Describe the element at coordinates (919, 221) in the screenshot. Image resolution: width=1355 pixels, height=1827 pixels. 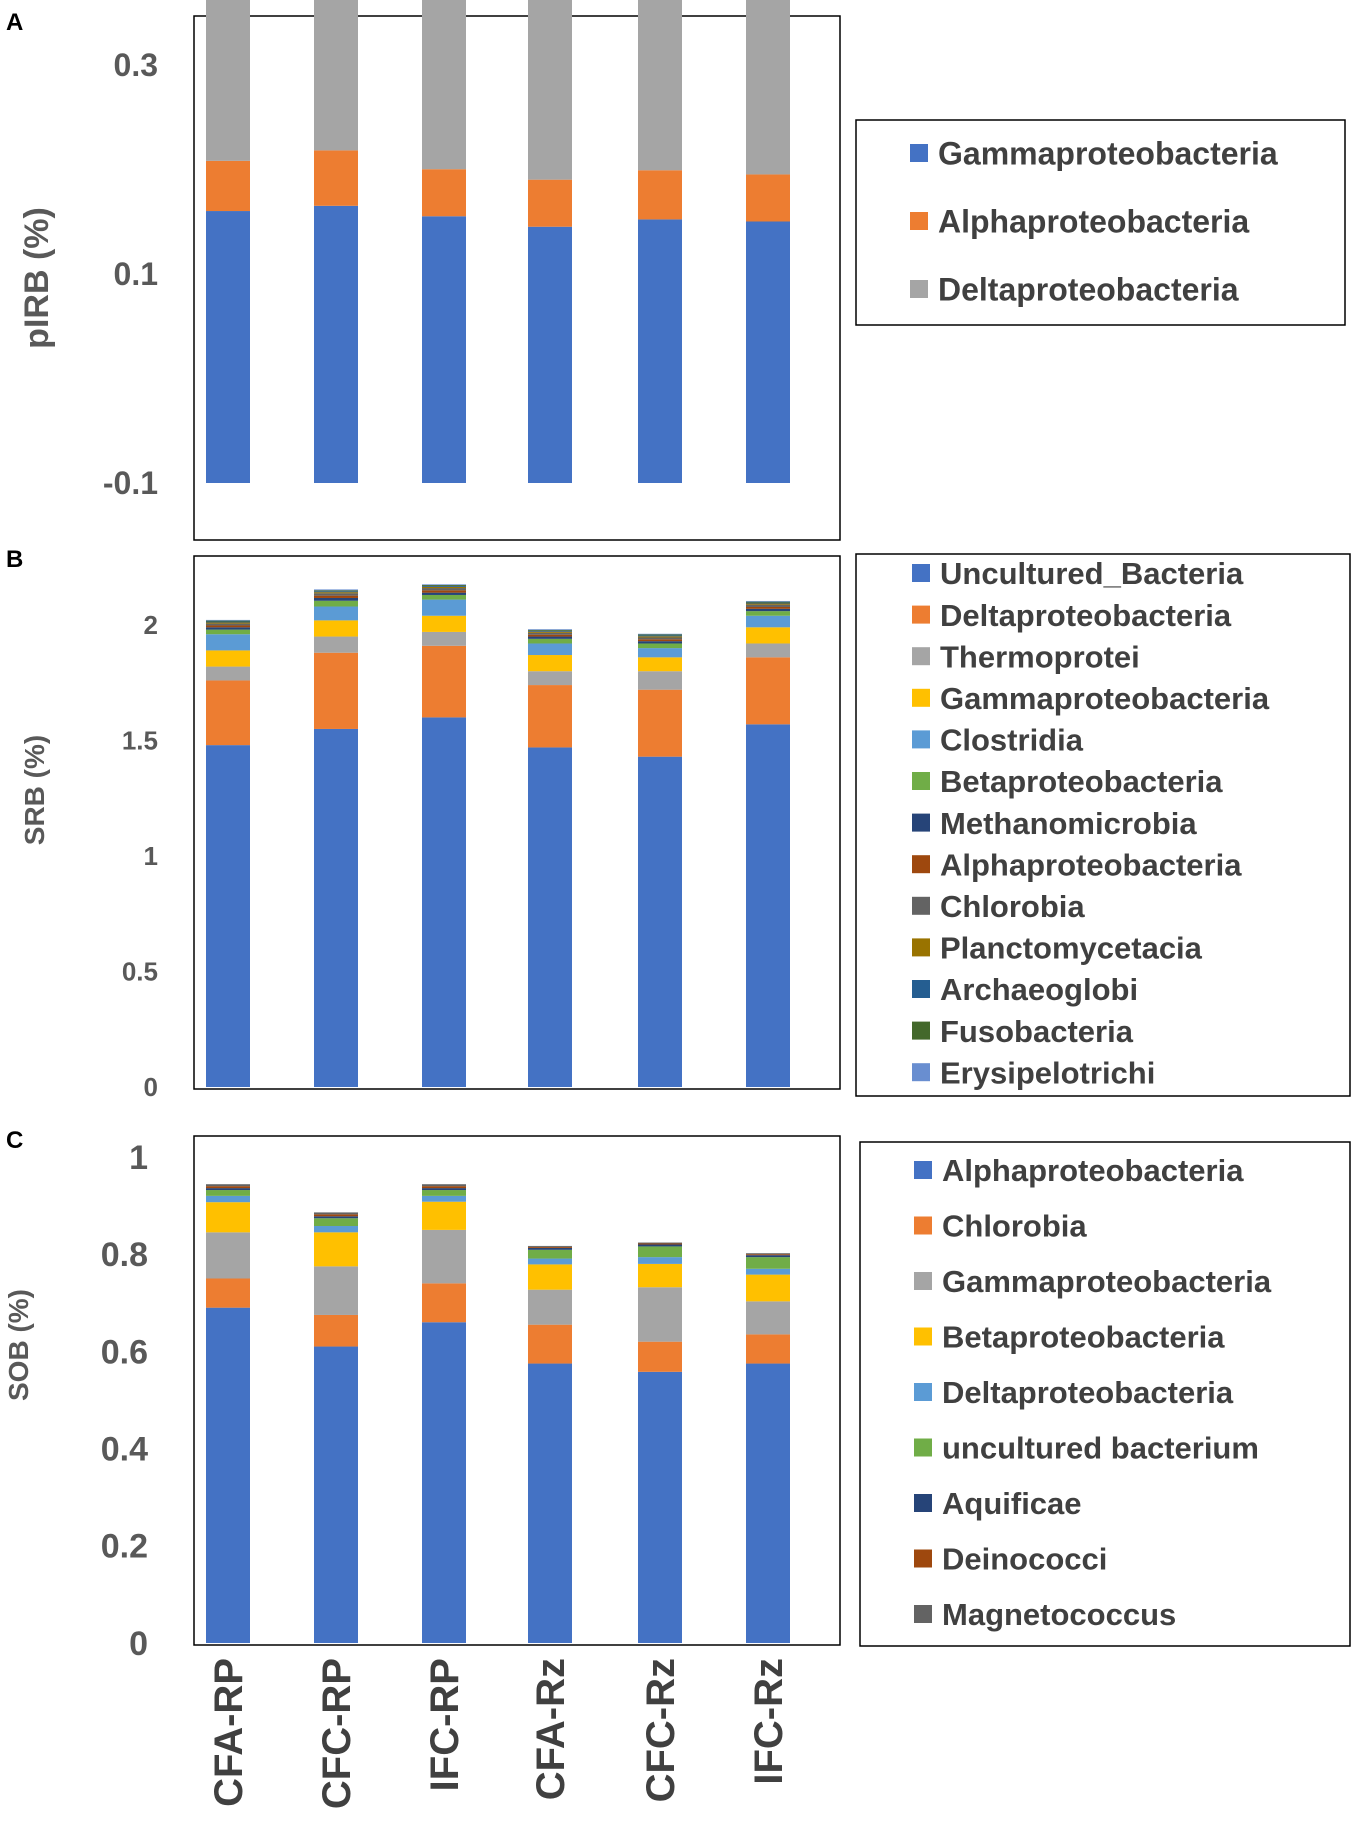
I see `panel-a-legend-swatch-alphaproteobacteria` at that location.